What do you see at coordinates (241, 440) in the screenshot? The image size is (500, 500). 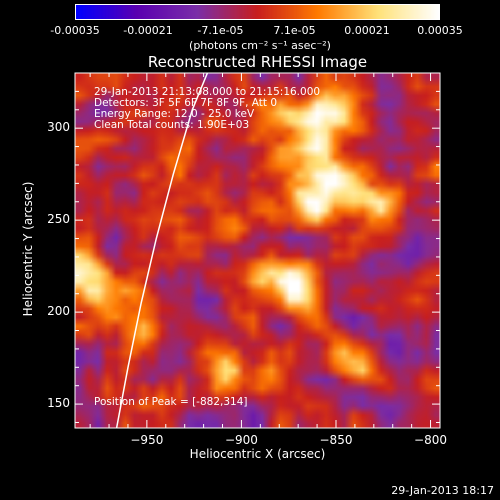 I see `x-tick-label: −900` at bounding box center [241, 440].